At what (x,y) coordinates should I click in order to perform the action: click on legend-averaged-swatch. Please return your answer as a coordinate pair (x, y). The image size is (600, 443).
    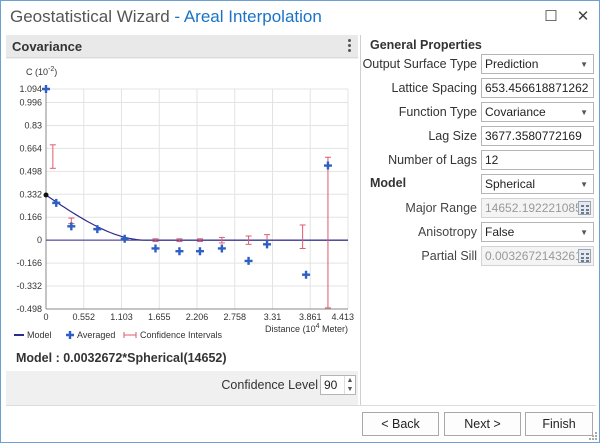
    Looking at the image, I should click on (70, 335).